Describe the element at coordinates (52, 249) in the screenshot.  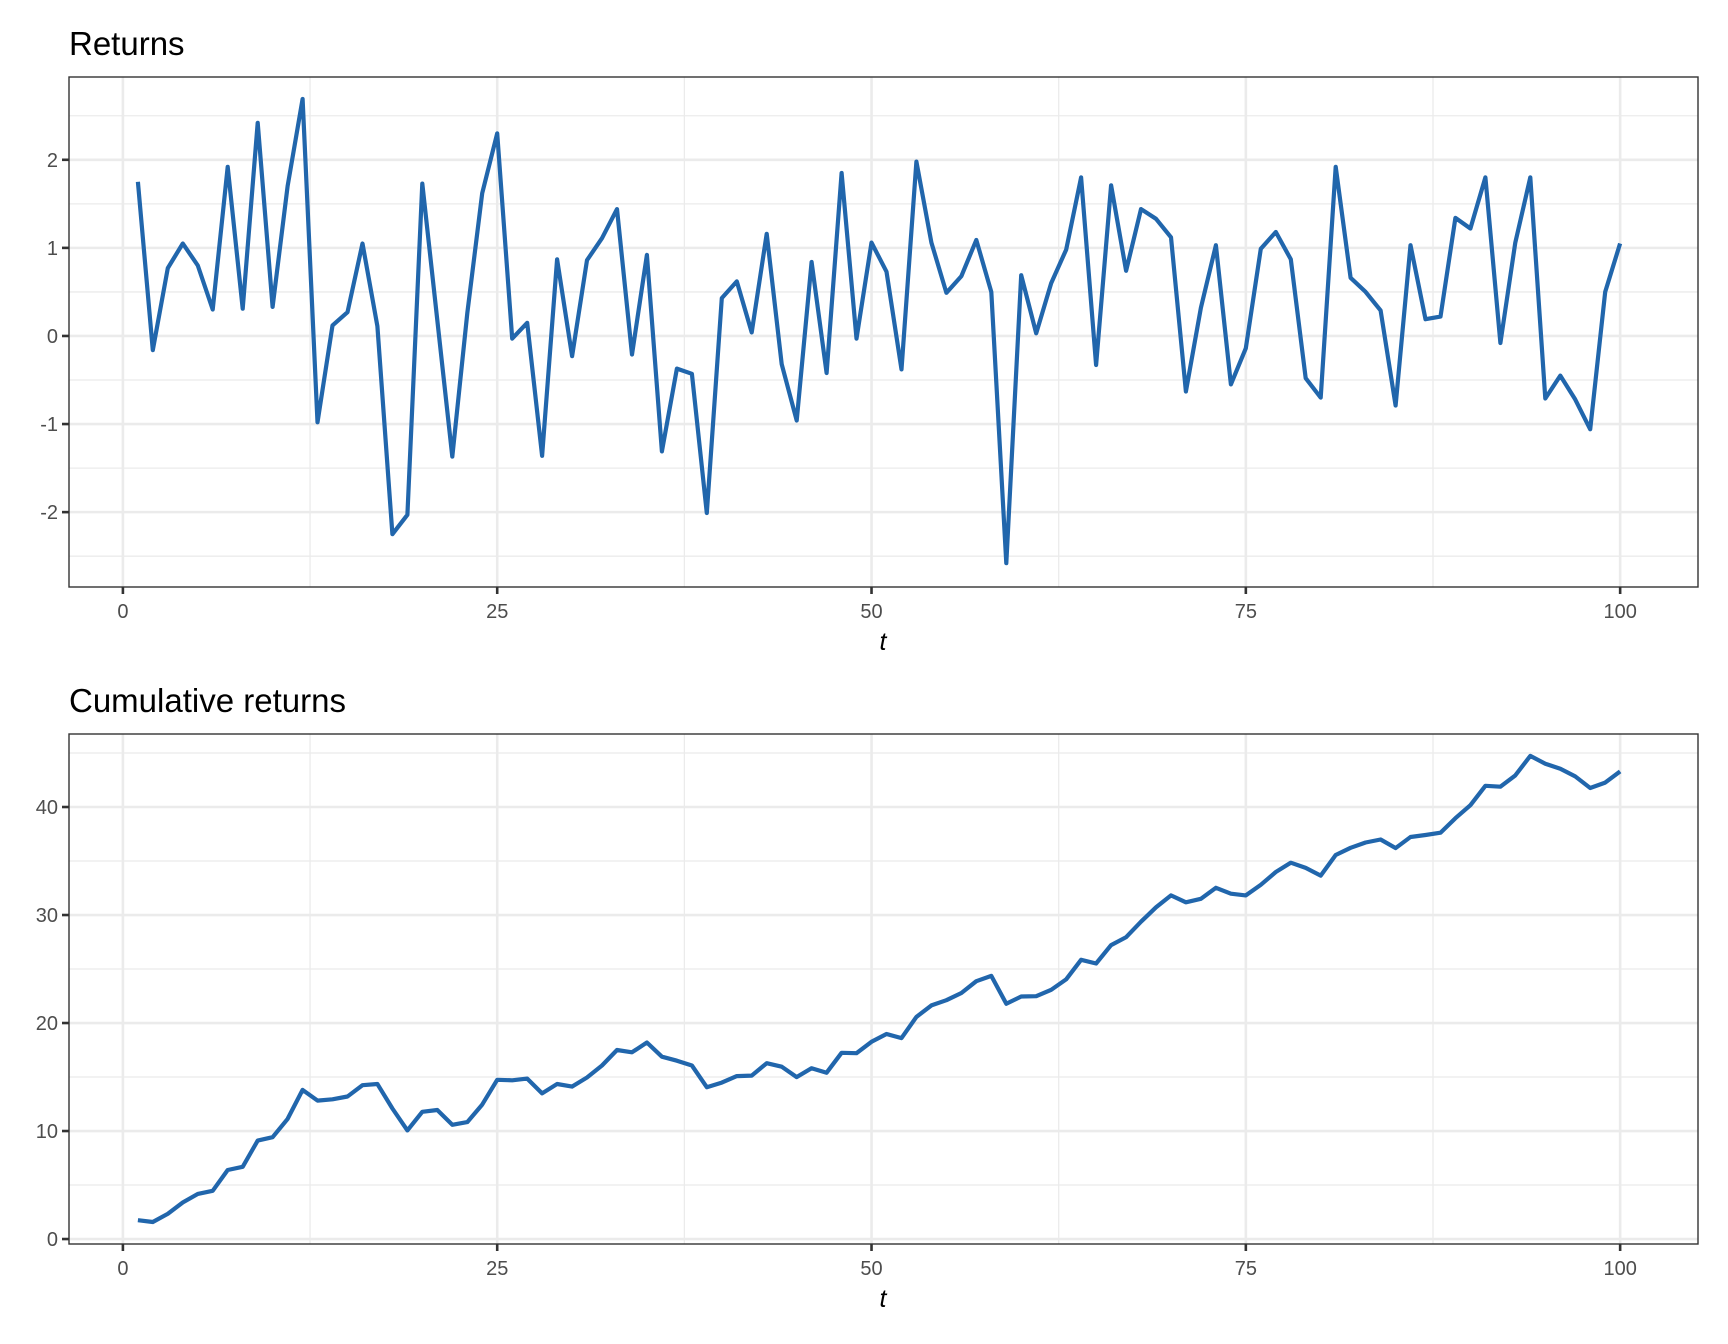
I see `y-tick-label: 1` at that location.